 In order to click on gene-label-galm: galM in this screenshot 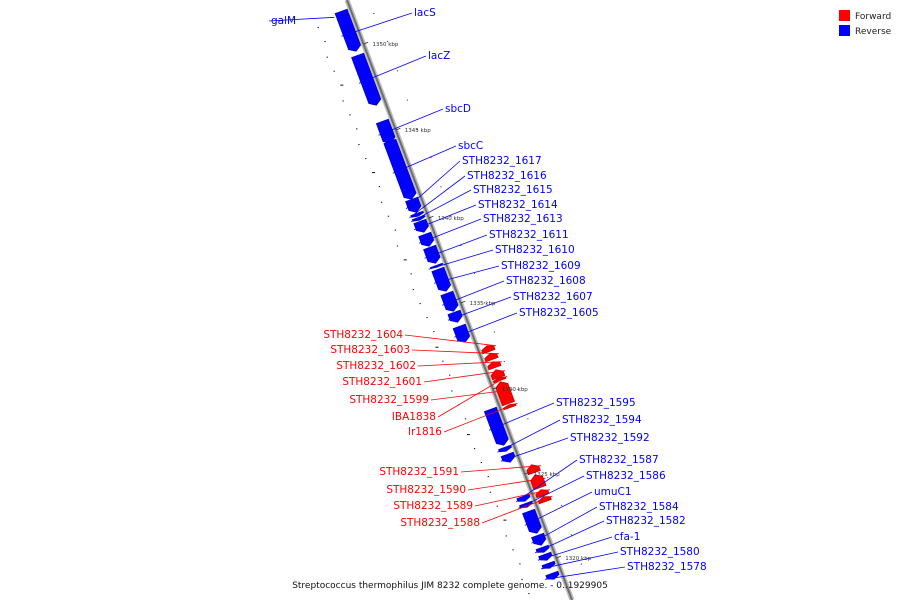, I will do `click(283, 21)`.